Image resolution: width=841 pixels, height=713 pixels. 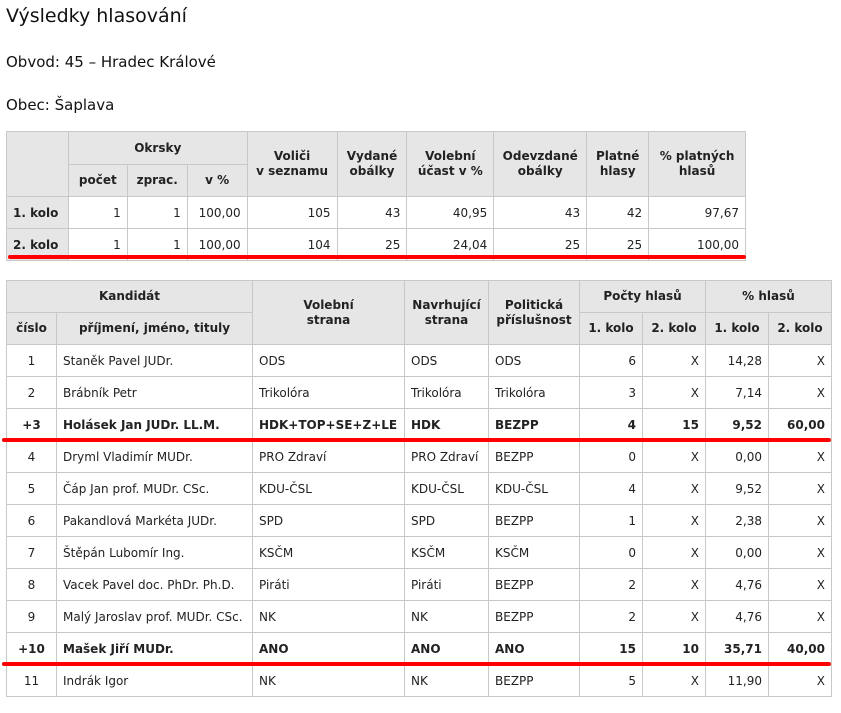 I want to click on pct-platnych-header: % platných hlasů, so click(x=697, y=164).